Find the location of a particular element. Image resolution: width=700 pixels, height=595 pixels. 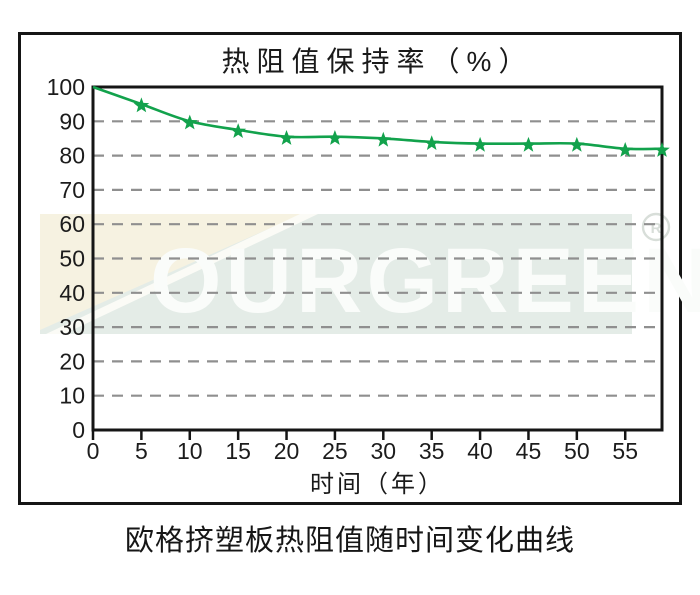

x-tick-label: 40 is located at coordinates (480, 451).